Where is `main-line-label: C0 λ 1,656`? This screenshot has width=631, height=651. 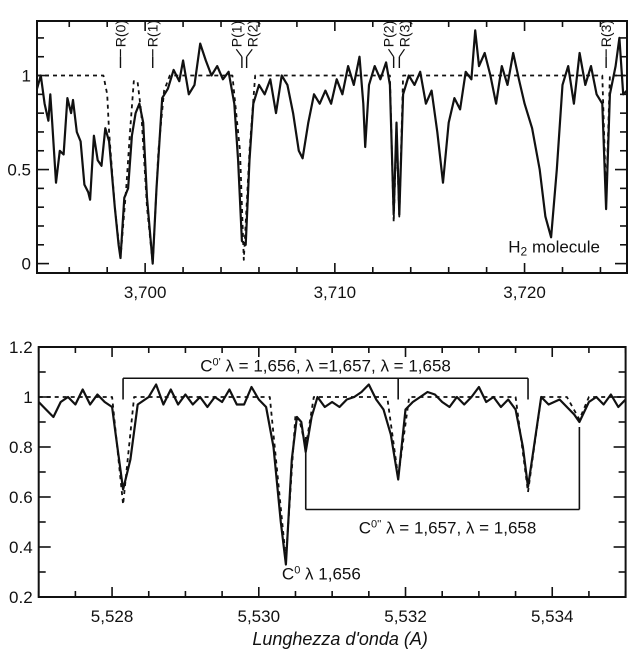 main-line-label: C0 λ 1,656 is located at coordinates (321, 574).